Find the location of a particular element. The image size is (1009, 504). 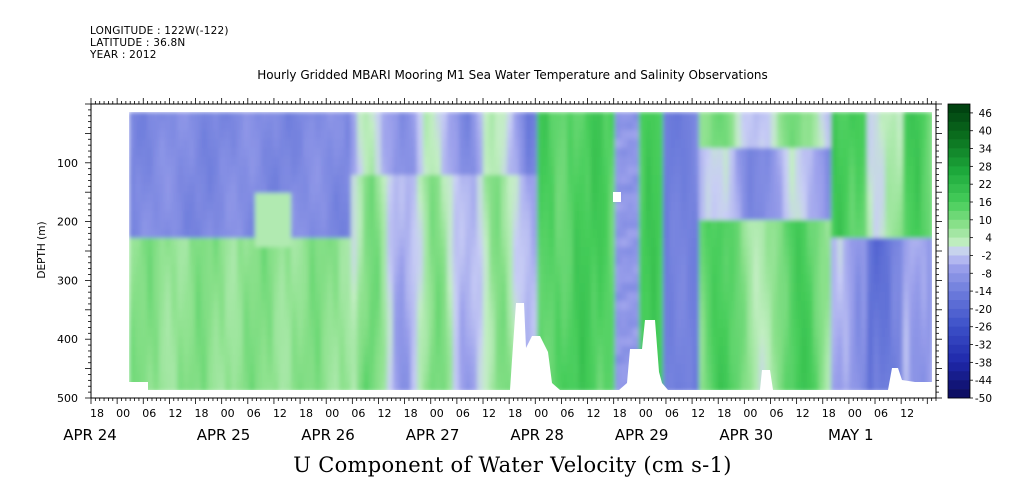

x-tick-label: 00 is located at coordinates (332, 413).